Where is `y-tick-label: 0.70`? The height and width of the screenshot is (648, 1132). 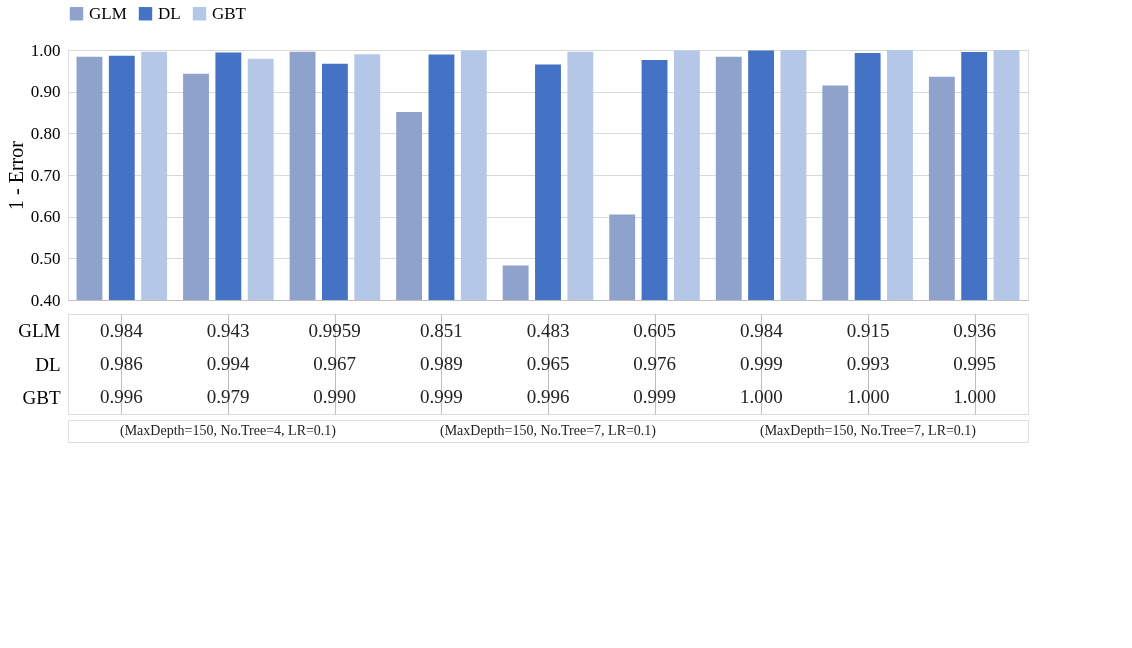 y-tick-label: 0.70 is located at coordinates (45, 175).